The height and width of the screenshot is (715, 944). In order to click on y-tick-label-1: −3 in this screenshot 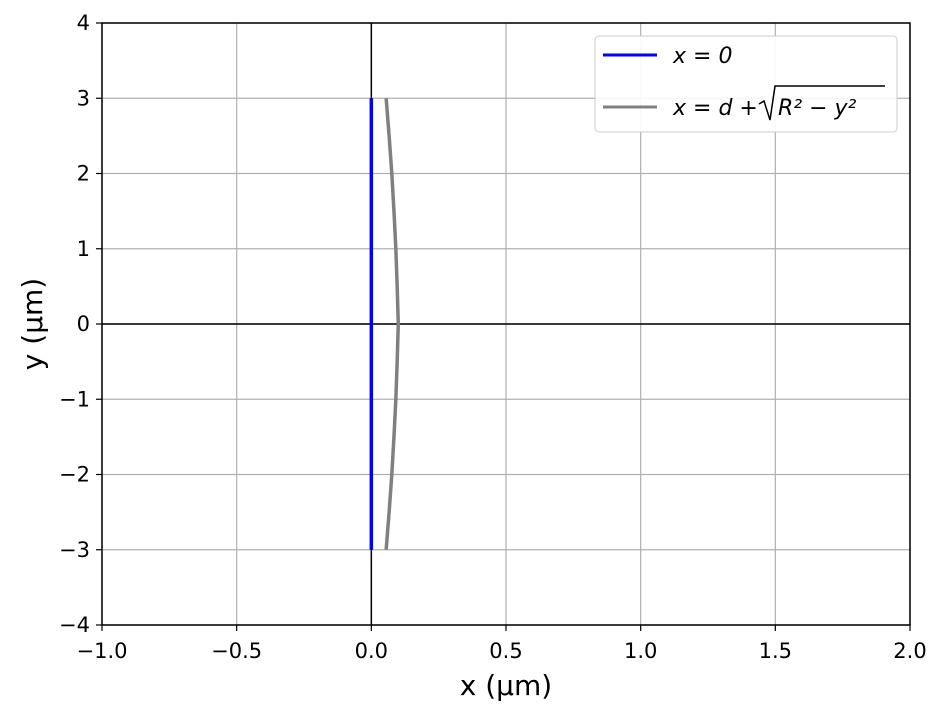, I will do `click(74, 550)`.